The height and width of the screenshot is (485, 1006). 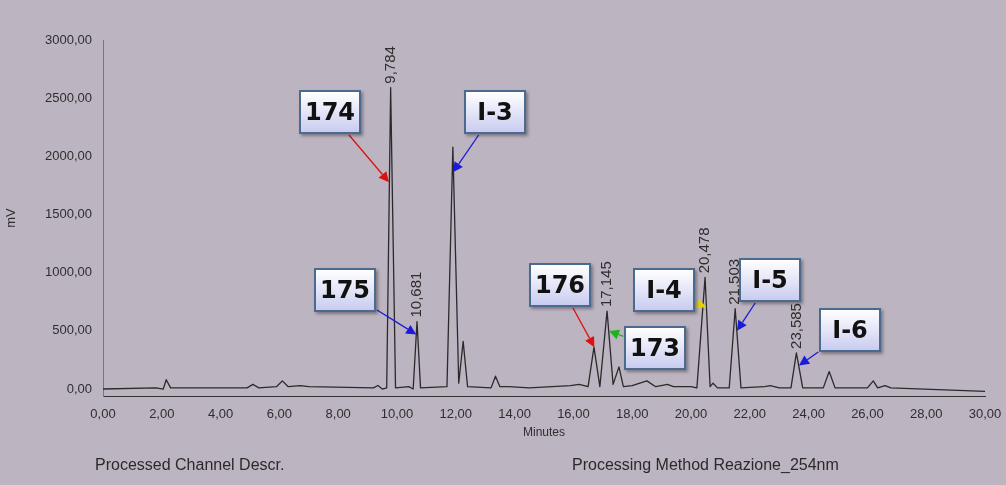 I want to click on annotation: 174, so click(x=330, y=112).